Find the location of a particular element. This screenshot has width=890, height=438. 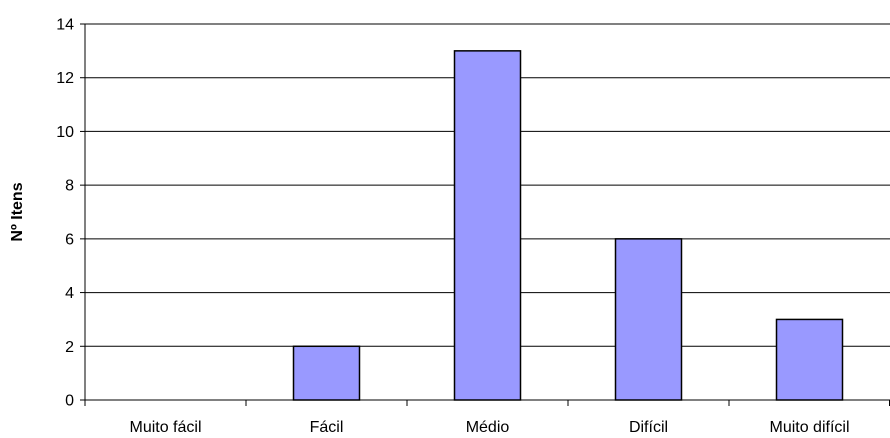

y-tick-labels: 0 2 4 6 8 10 12 14 is located at coordinates (65, 213).